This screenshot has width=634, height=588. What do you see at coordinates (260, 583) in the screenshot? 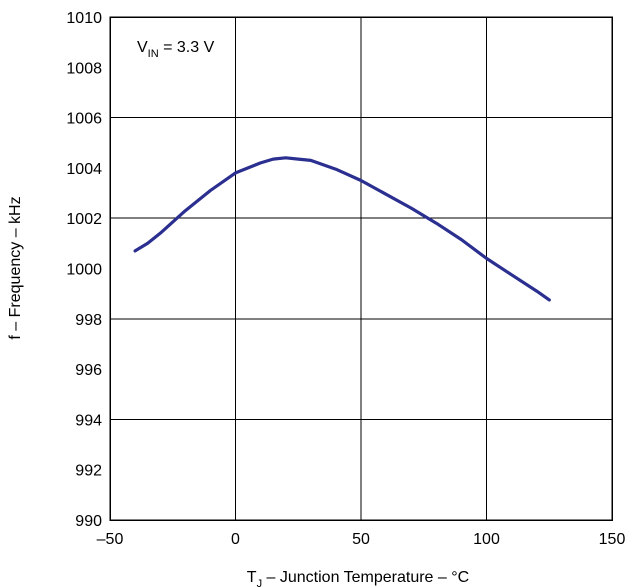
I see `x-axis-label-subscript: J` at bounding box center [260, 583].